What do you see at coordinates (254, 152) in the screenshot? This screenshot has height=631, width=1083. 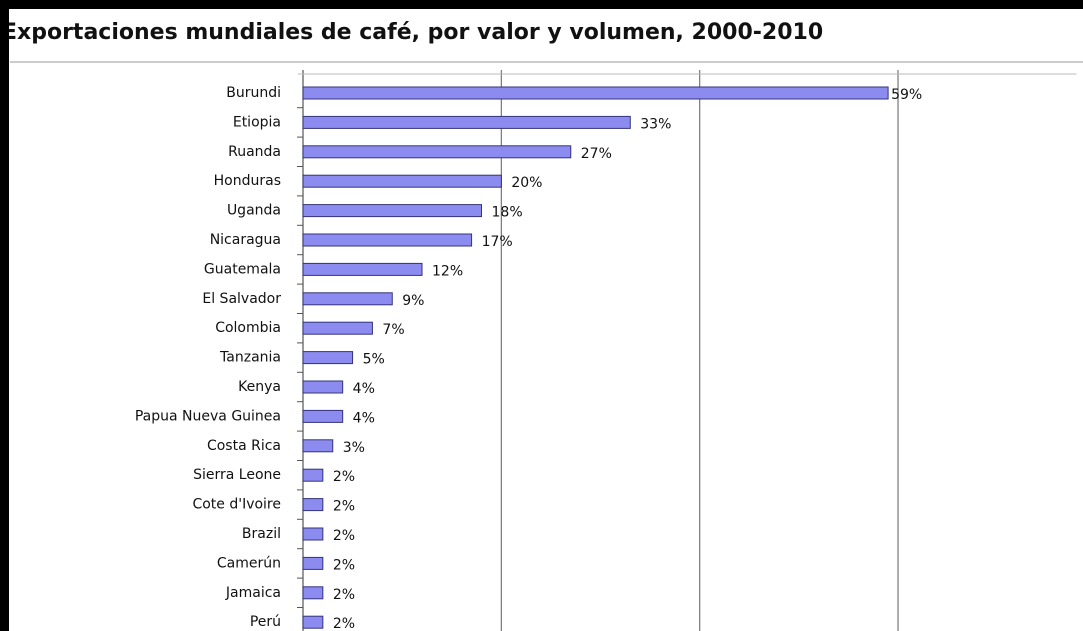 I see `y-tick-label: Ruanda` at bounding box center [254, 152].